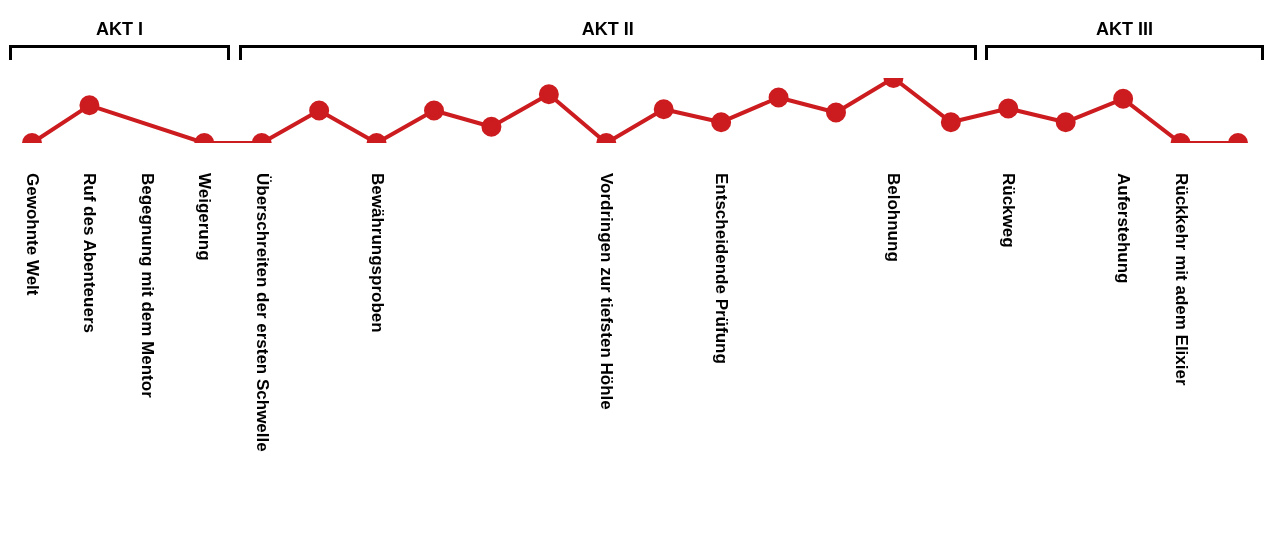  I want to click on x-tick-label: Entscheidende Prüfung, so click(721, 268).